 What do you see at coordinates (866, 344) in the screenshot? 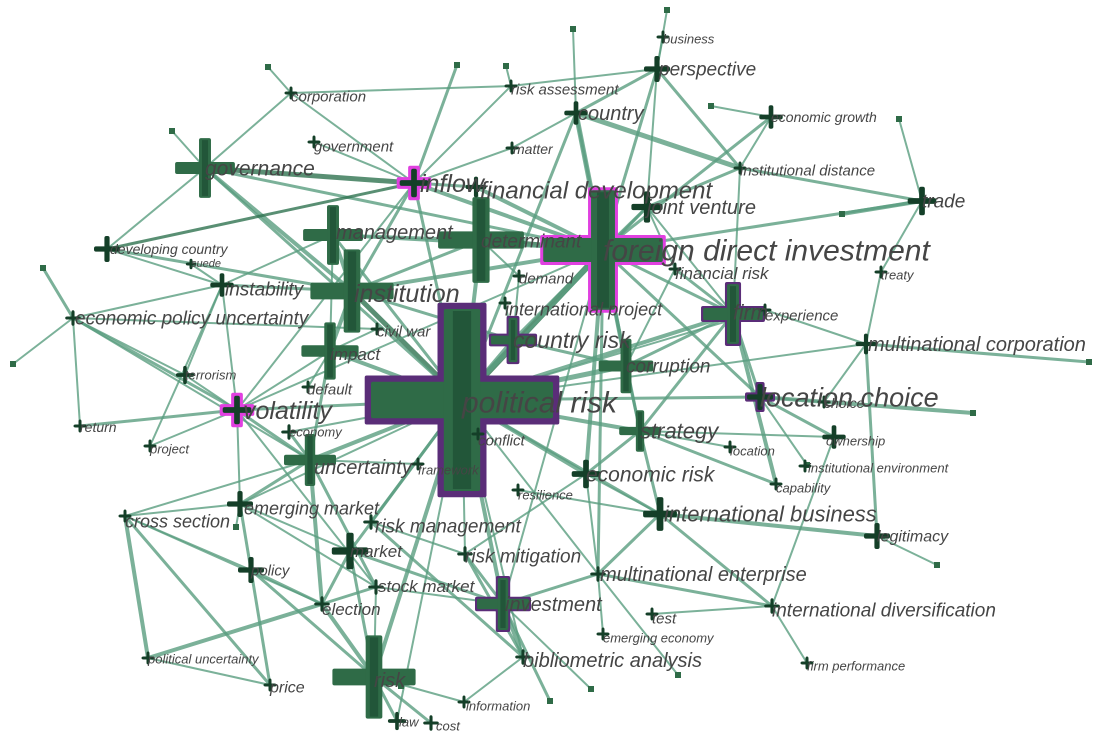
I see `keyword-node-multinational-corporation` at bounding box center [866, 344].